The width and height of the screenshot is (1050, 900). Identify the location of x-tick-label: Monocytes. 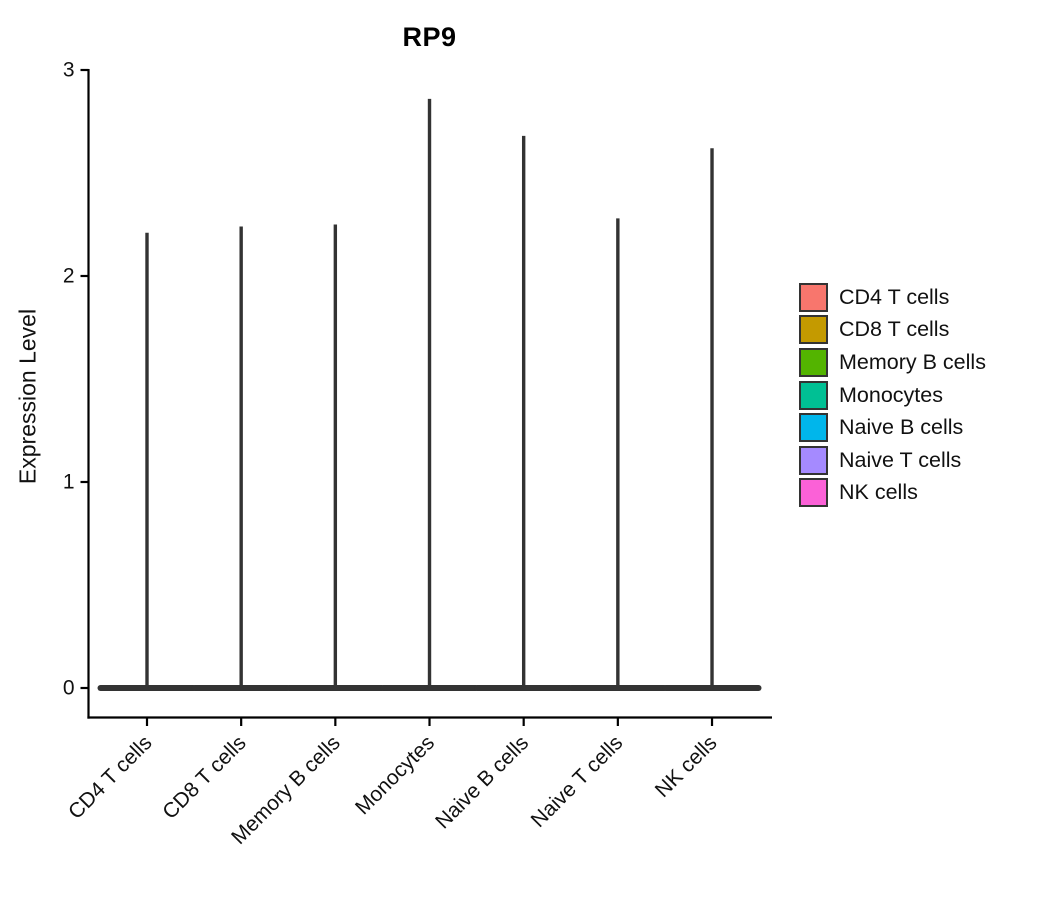
(395, 775).